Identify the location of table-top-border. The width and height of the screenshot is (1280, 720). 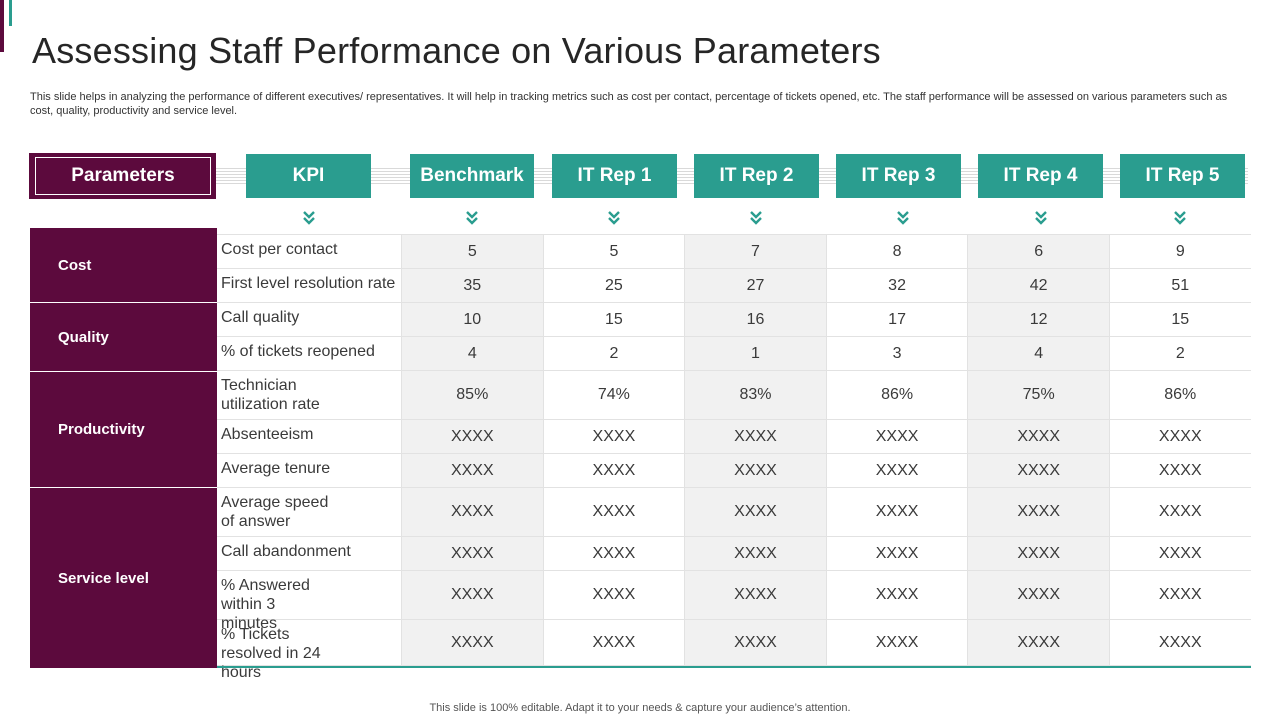
(734, 234).